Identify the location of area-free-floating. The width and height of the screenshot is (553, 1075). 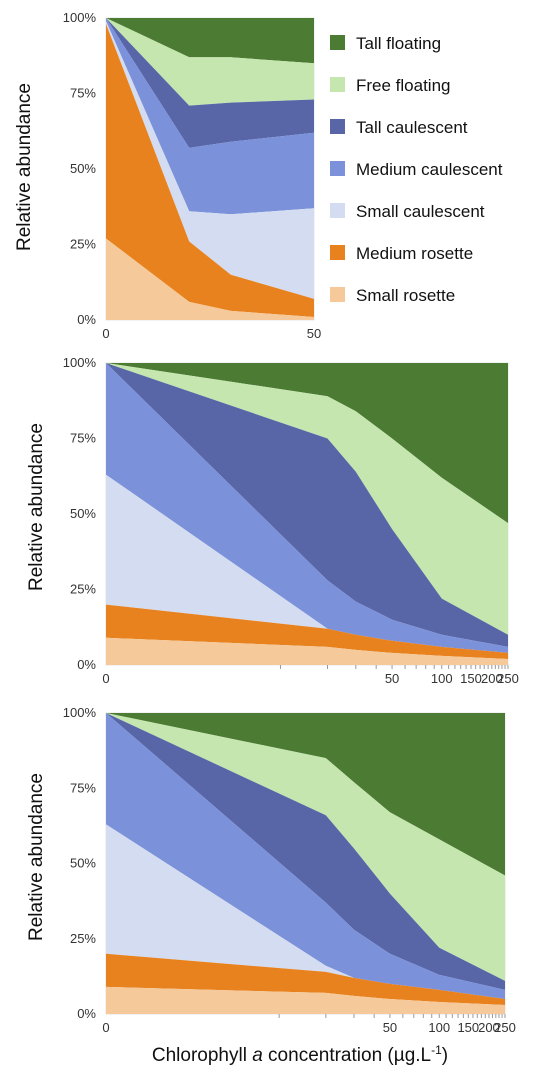
(210, 62).